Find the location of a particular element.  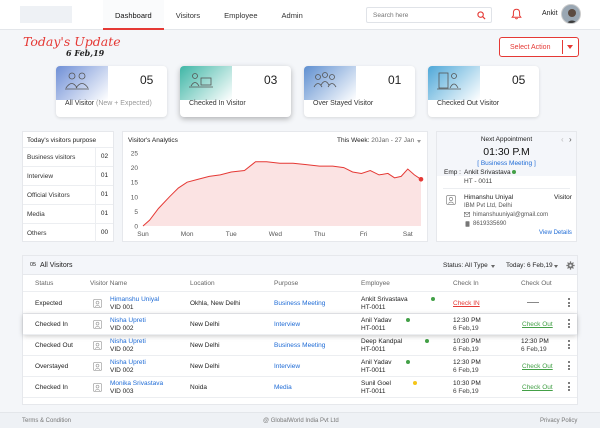

row-check-in-time: 10:30 PM is located at coordinates (467, 383).